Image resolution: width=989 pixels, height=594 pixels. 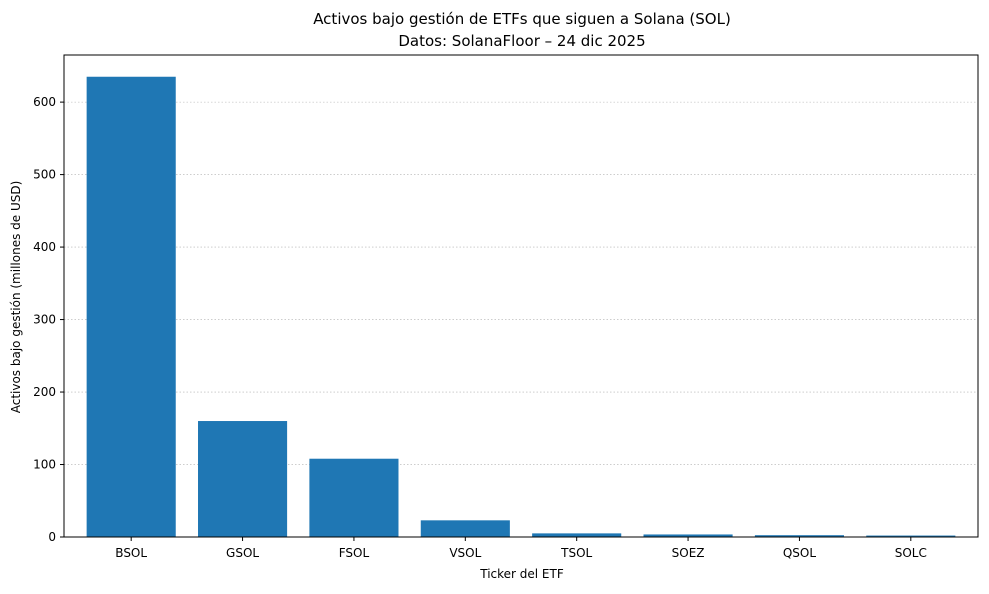 What do you see at coordinates (521, 548) in the screenshot?
I see `x-axis: BSOL GSOL FSOL VSOL TSOL SOEZ QSOL SOLC` at bounding box center [521, 548].